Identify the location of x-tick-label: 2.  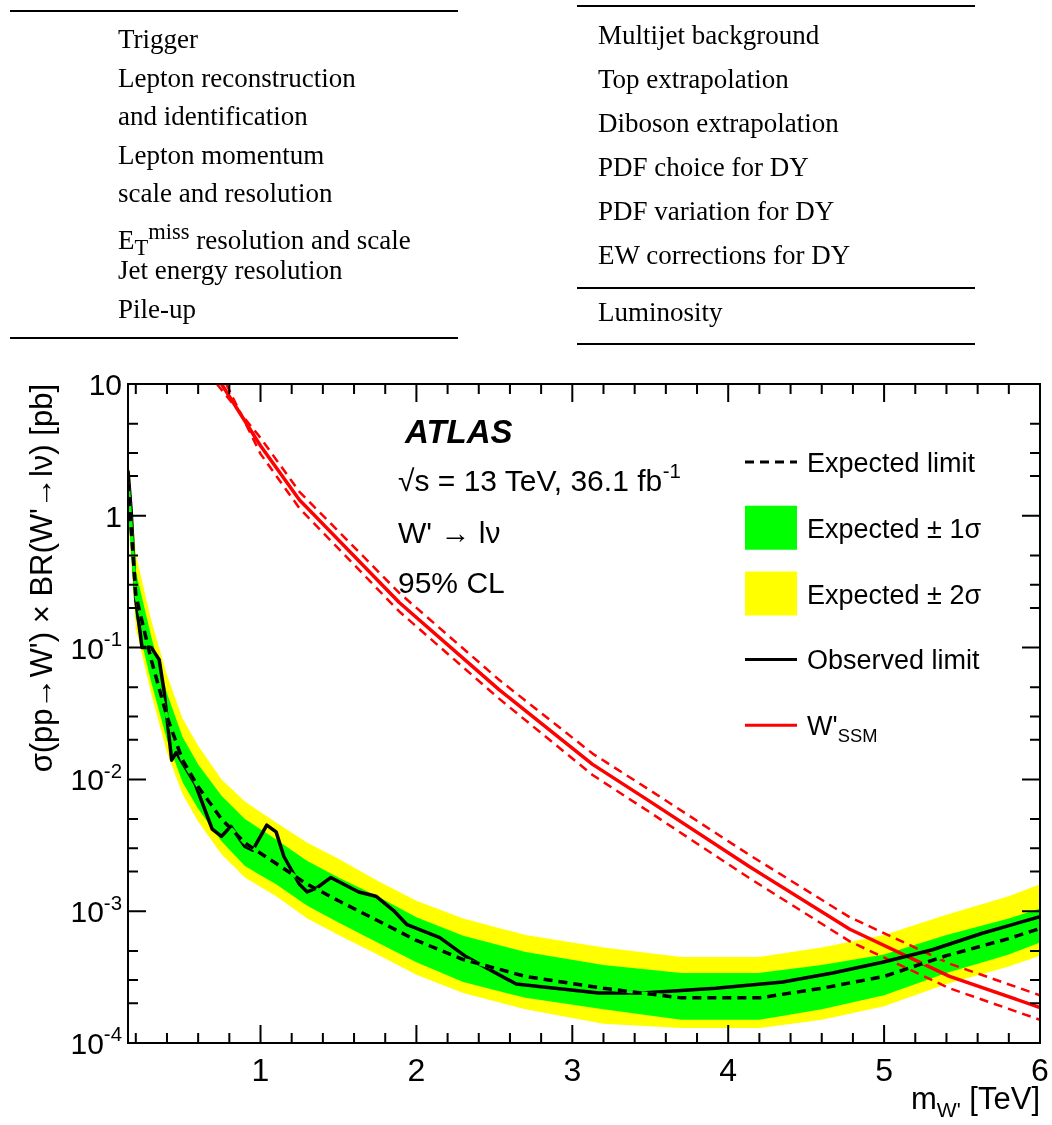
(416, 1070).